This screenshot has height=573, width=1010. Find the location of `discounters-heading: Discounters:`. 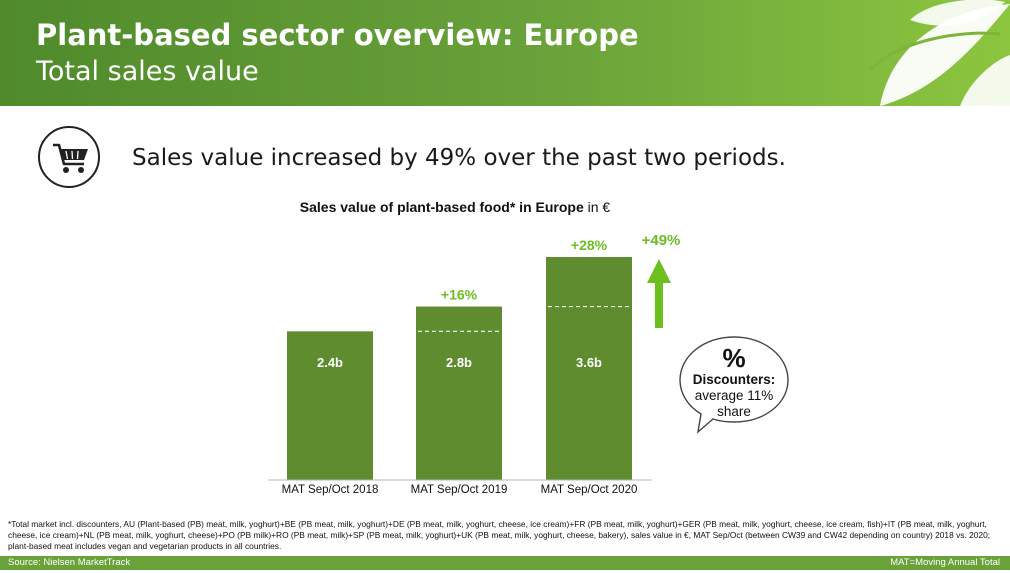

discounters-heading: Discounters: is located at coordinates (734, 379).